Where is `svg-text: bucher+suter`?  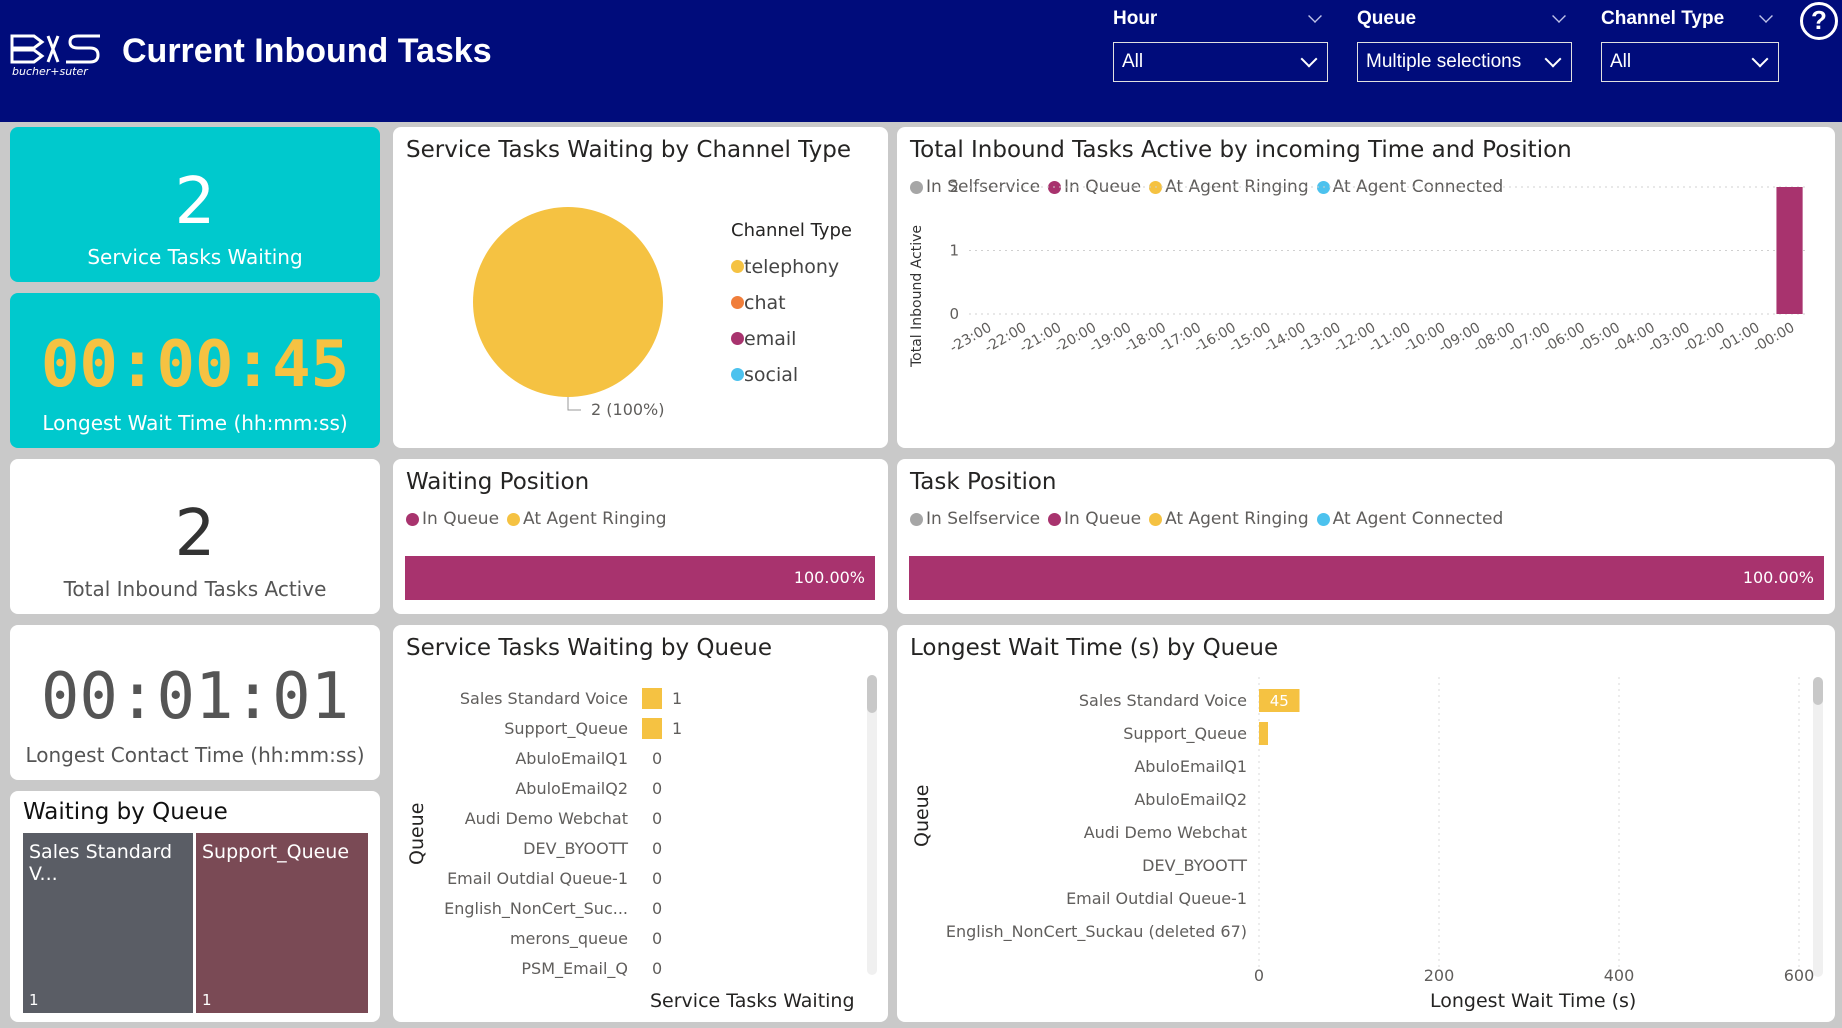
svg-text: bucher+suter is located at coordinates (50, 71).